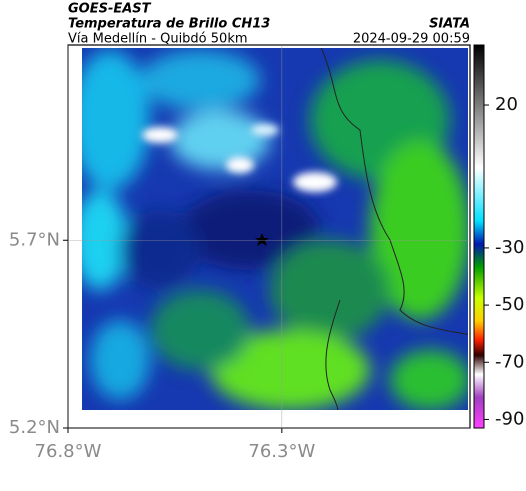 Image resolution: width=526 pixels, height=491 pixels. I want to click on y-tick-label: 5.2°N, so click(34, 427).